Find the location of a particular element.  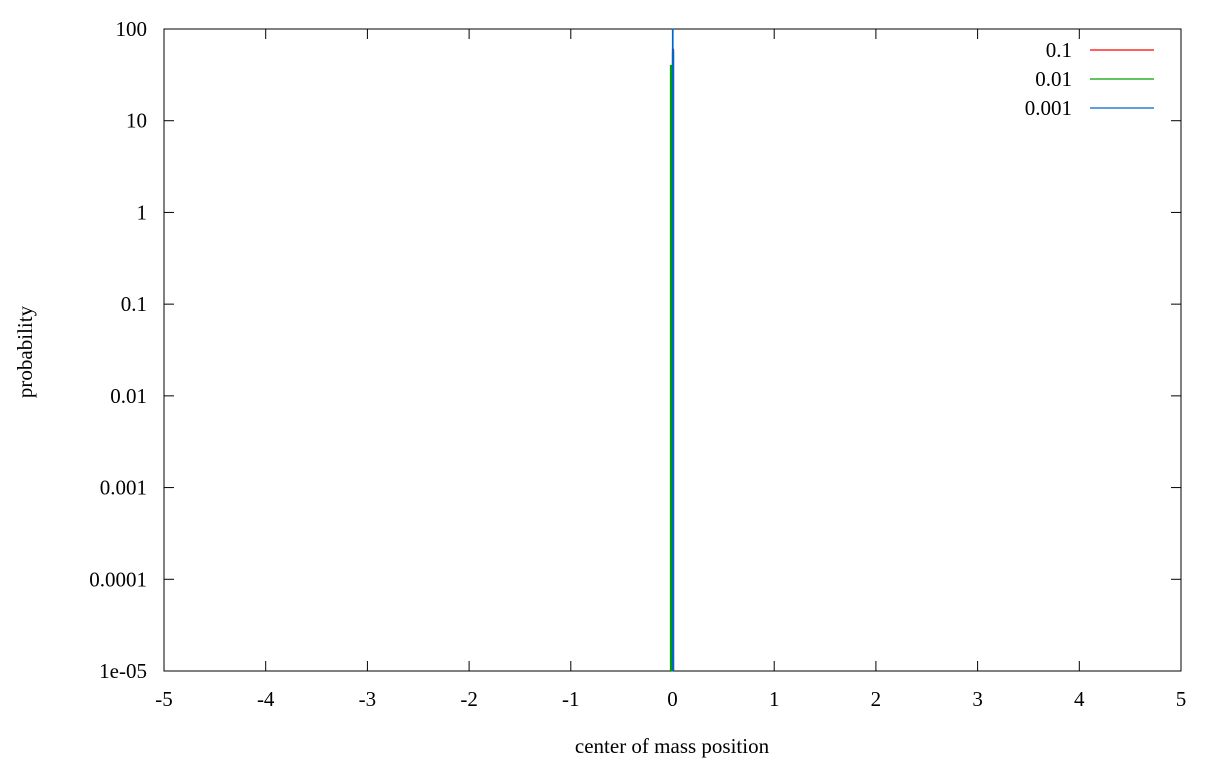

x-tick-label: -1 is located at coordinates (571, 699).